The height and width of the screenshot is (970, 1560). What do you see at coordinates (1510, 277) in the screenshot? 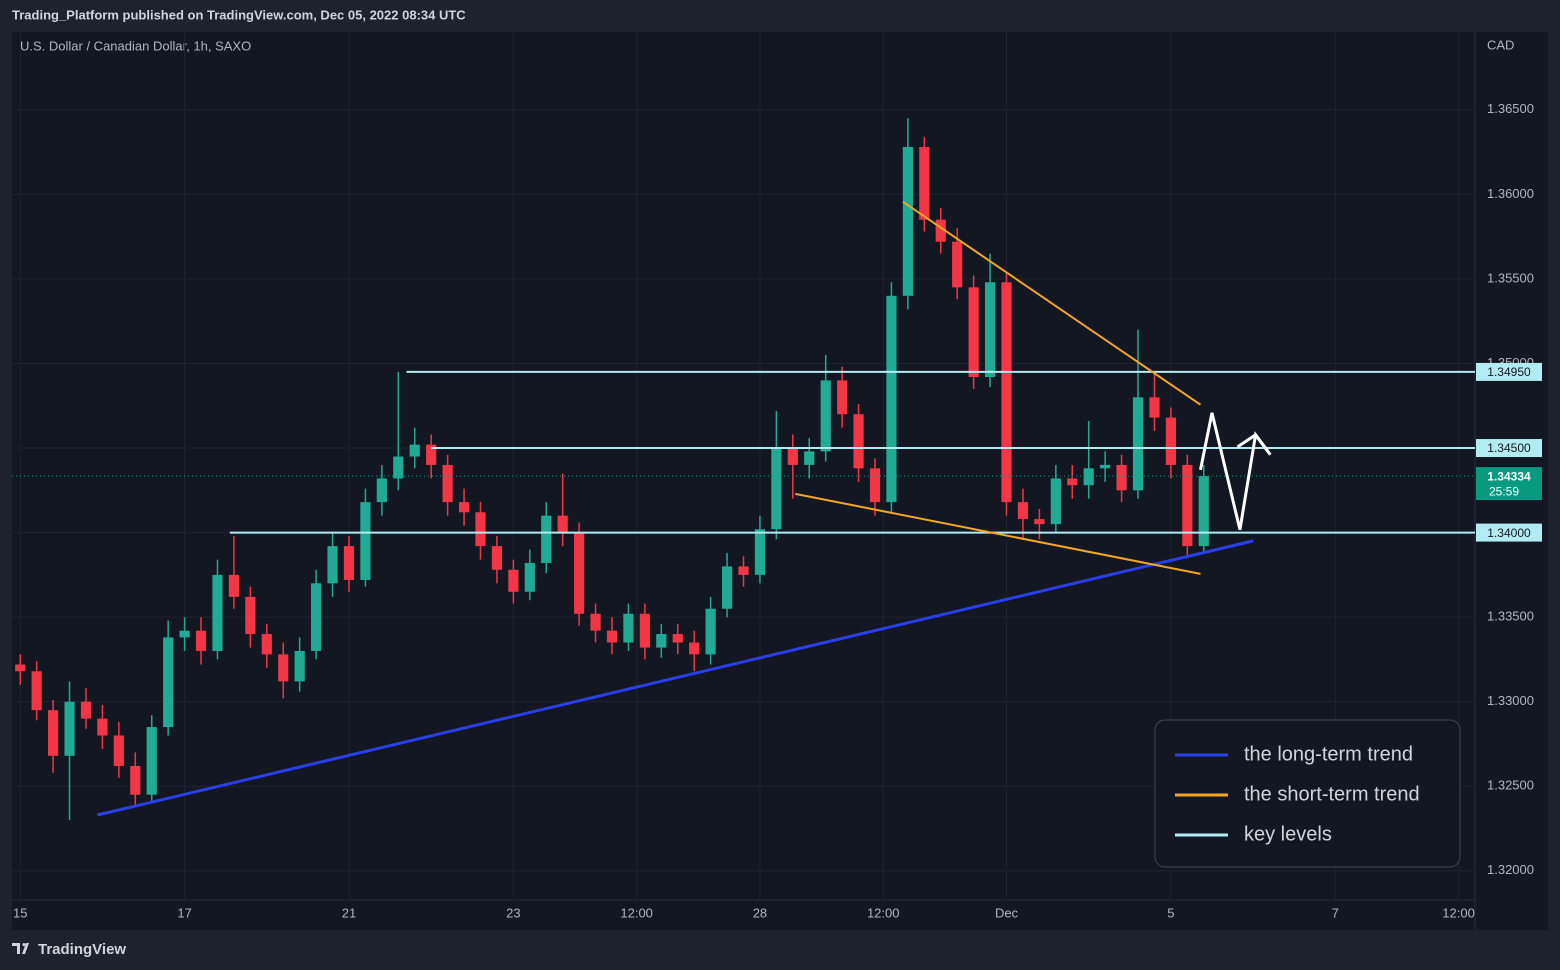
I see `y-tick-label: 1.35500` at bounding box center [1510, 277].